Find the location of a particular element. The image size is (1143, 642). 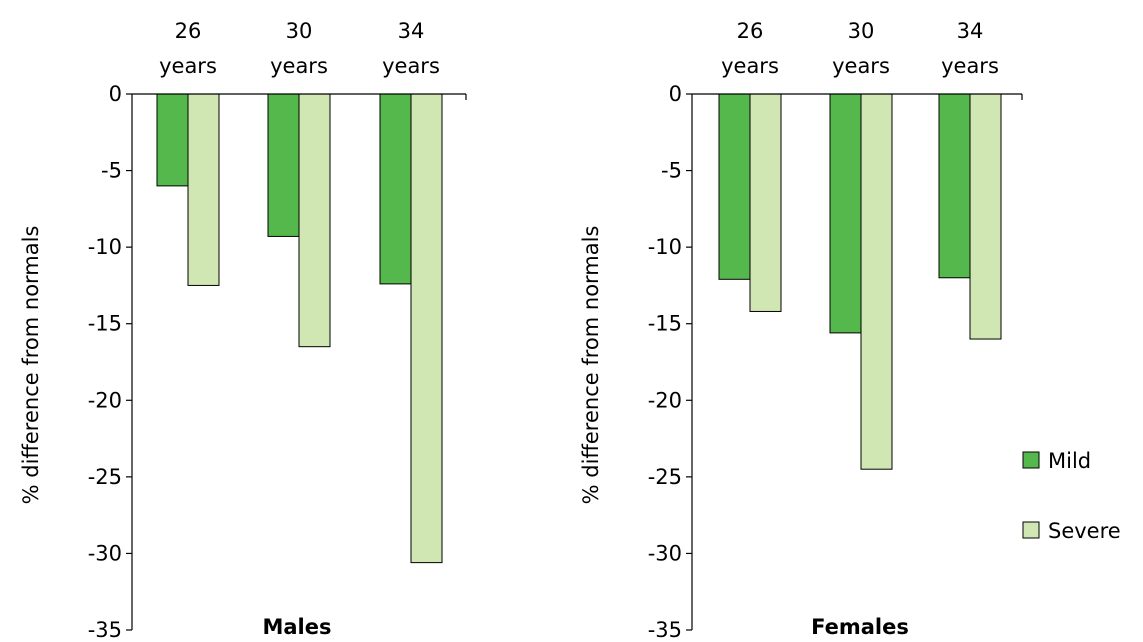

legend-swatch-mild is located at coordinates (1031, 460).